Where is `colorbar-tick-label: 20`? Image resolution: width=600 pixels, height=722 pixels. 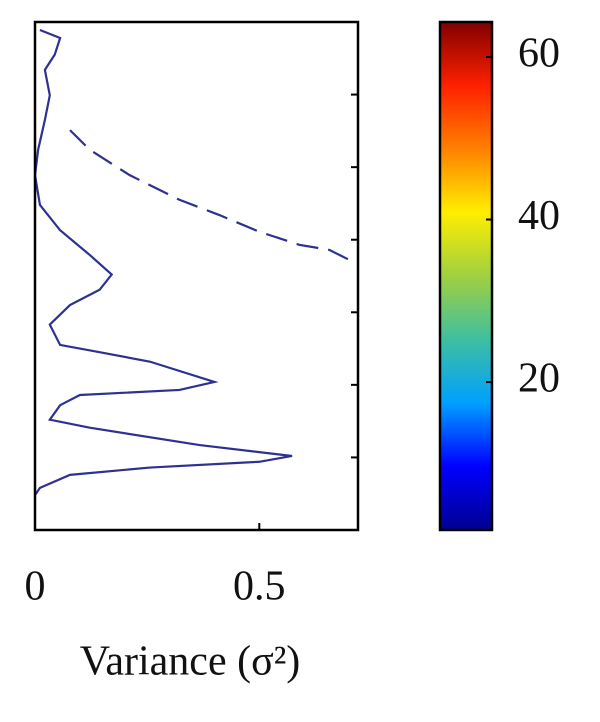 colorbar-tick-label: 20 is located at coordinates (539, 379).